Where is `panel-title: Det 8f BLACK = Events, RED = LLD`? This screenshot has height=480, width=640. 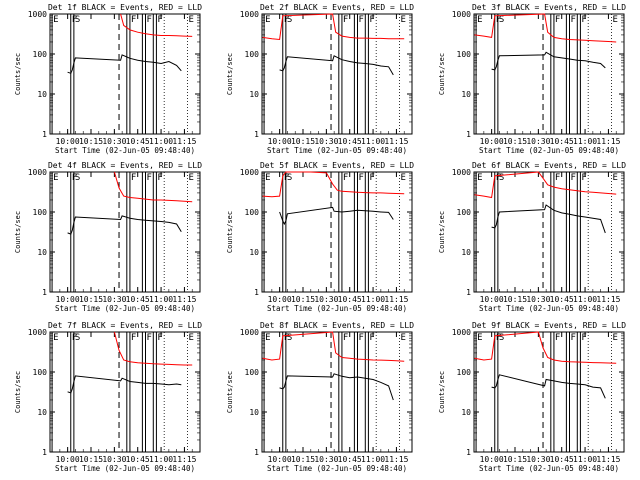
panel-title: Det 8f BLACK = Events, RED = LLD is located at coordinates (337, 325).